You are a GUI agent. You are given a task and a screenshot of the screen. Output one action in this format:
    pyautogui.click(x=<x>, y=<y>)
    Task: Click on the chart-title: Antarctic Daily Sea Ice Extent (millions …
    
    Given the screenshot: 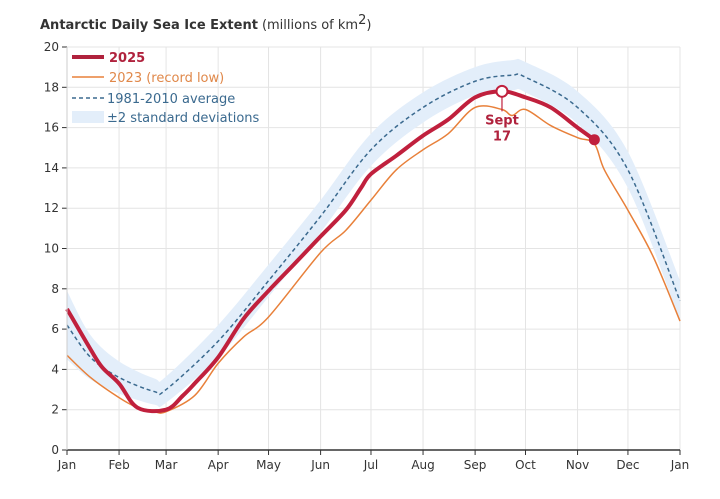 What is the action you would take?
    pyautogui.click(x=205, y=23)
    